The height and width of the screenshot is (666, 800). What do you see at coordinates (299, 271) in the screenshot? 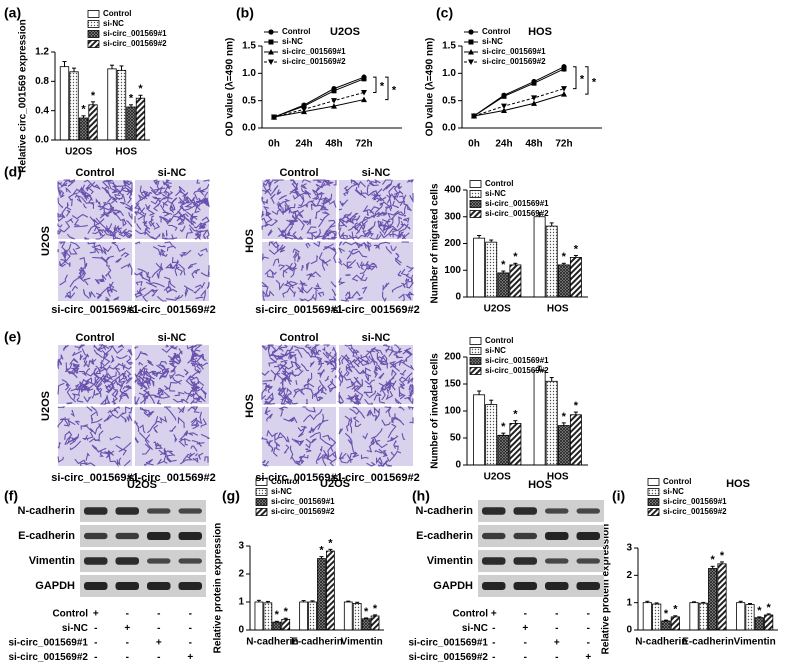
I see `micrograph` at bounding box center [299, 271].